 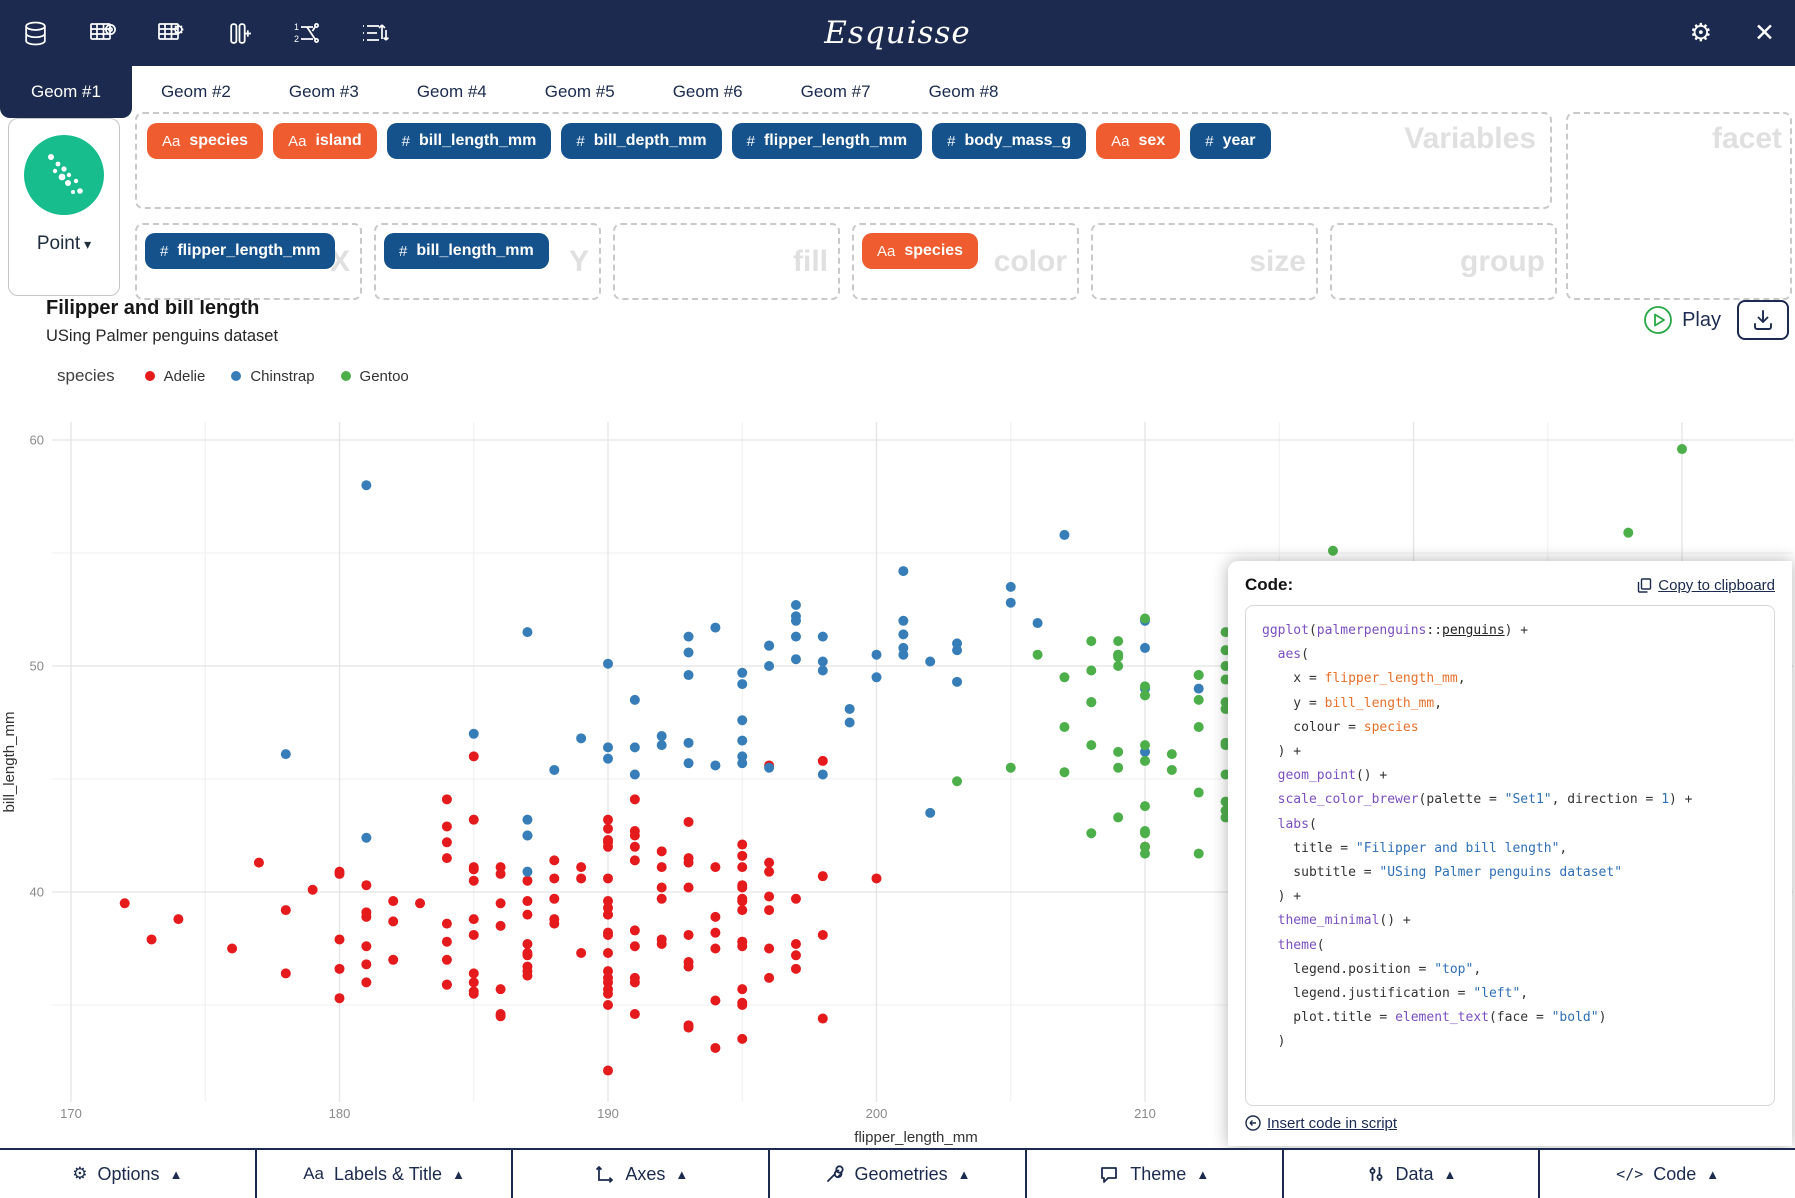 I want to click on plot-subtitle: USing Palmer penguins dataset, so click(x=162, y=336).